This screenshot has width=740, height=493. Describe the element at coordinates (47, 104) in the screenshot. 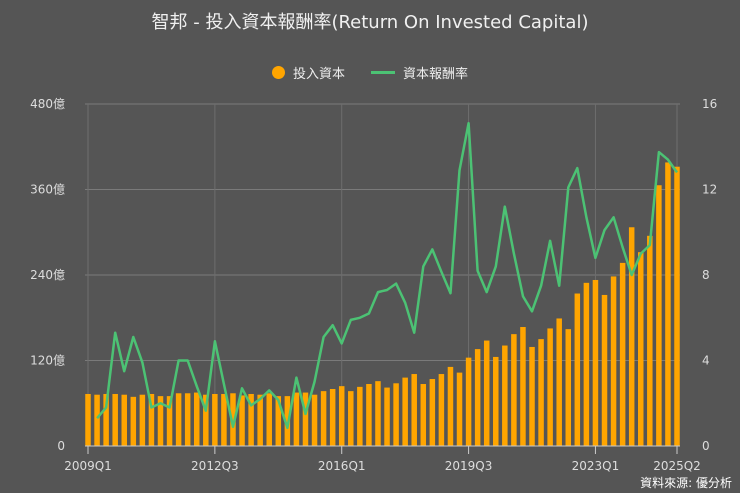

I see `left-axis-tick-label: 480億` at that location.